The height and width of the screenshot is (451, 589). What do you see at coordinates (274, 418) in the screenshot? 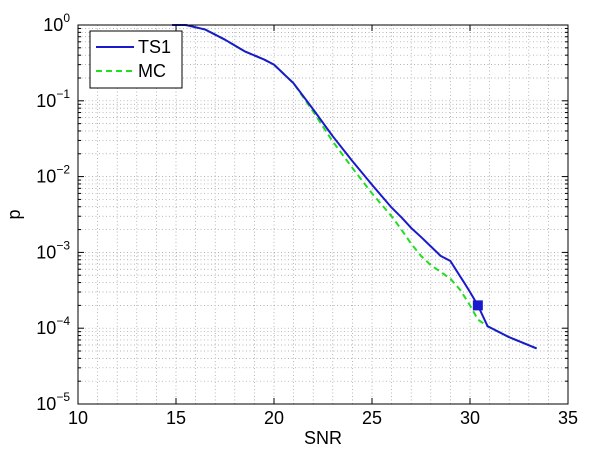
I see `x-tick-label: 20` at bounding box center [274, 418].